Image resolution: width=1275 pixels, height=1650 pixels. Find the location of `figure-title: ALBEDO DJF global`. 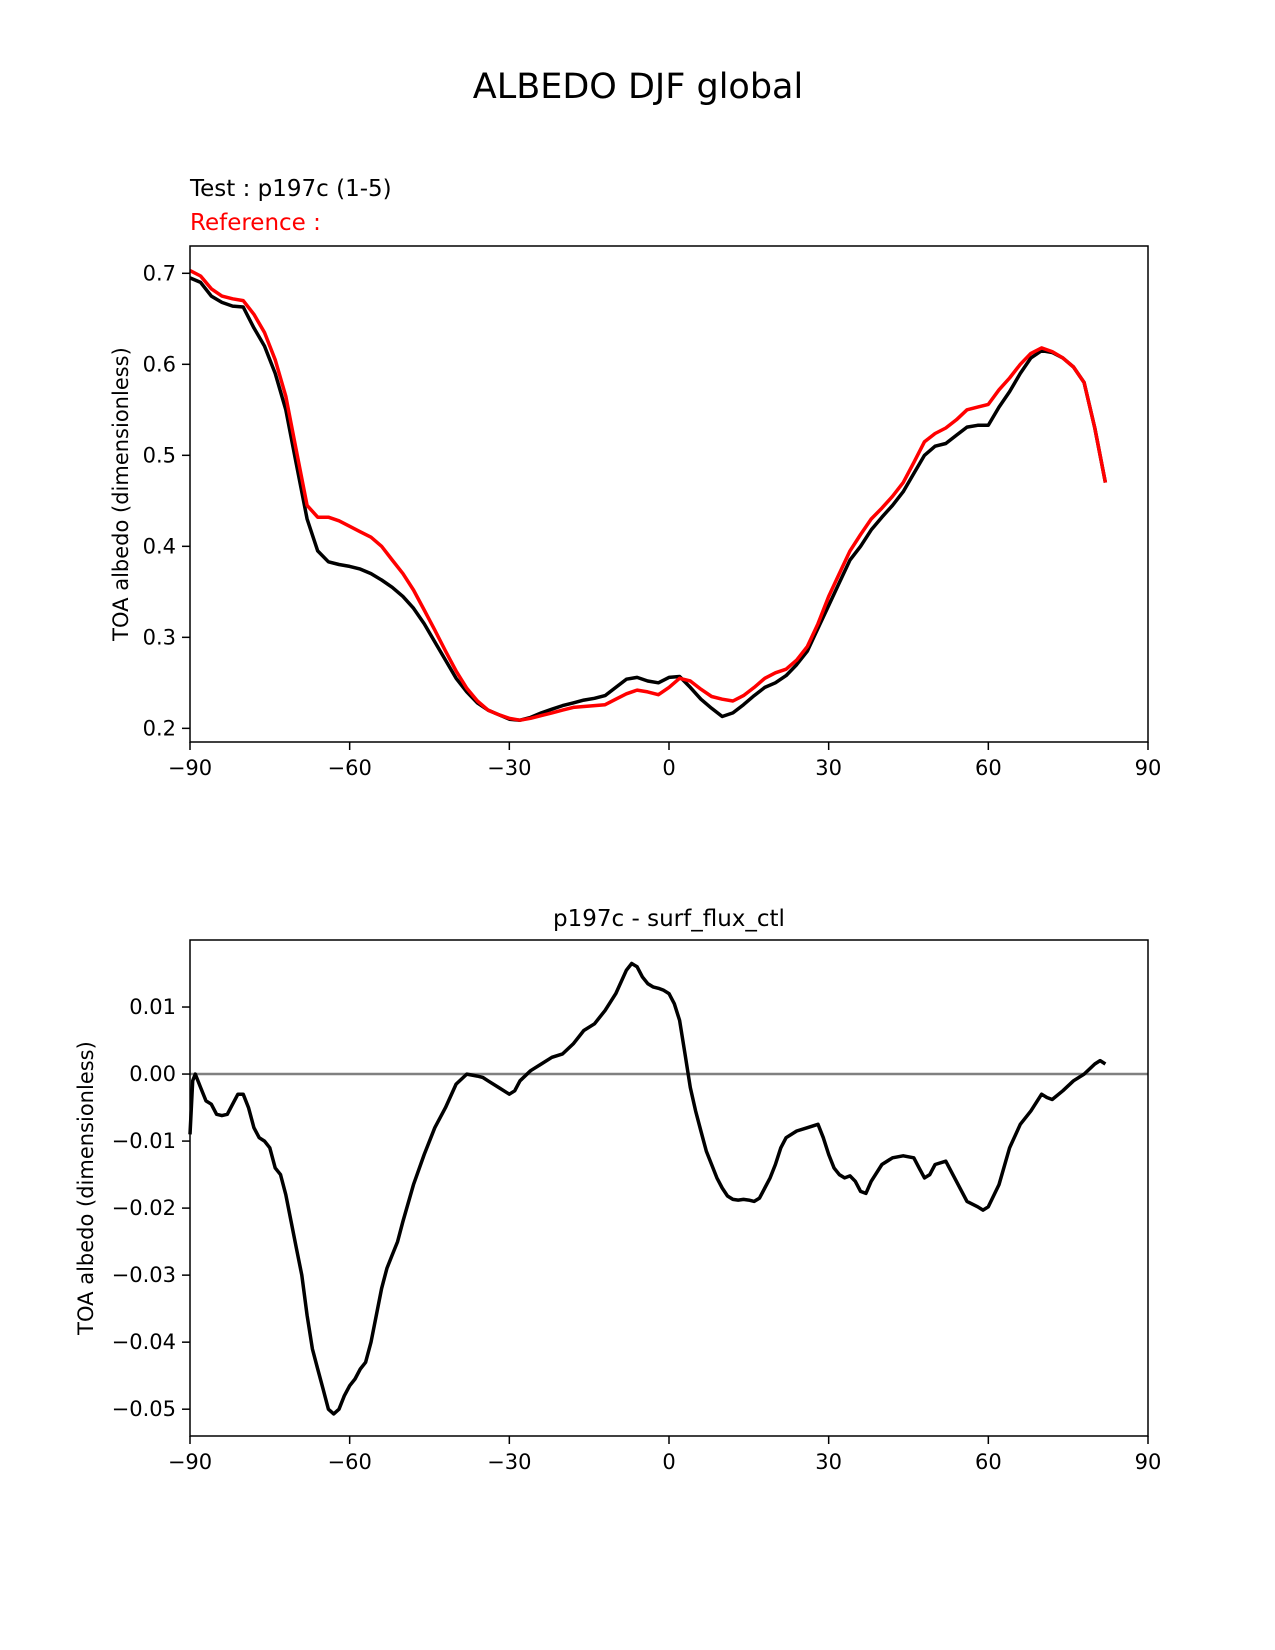

figure-title: ALBEDO DJF global is located at coordinates (638, 87).